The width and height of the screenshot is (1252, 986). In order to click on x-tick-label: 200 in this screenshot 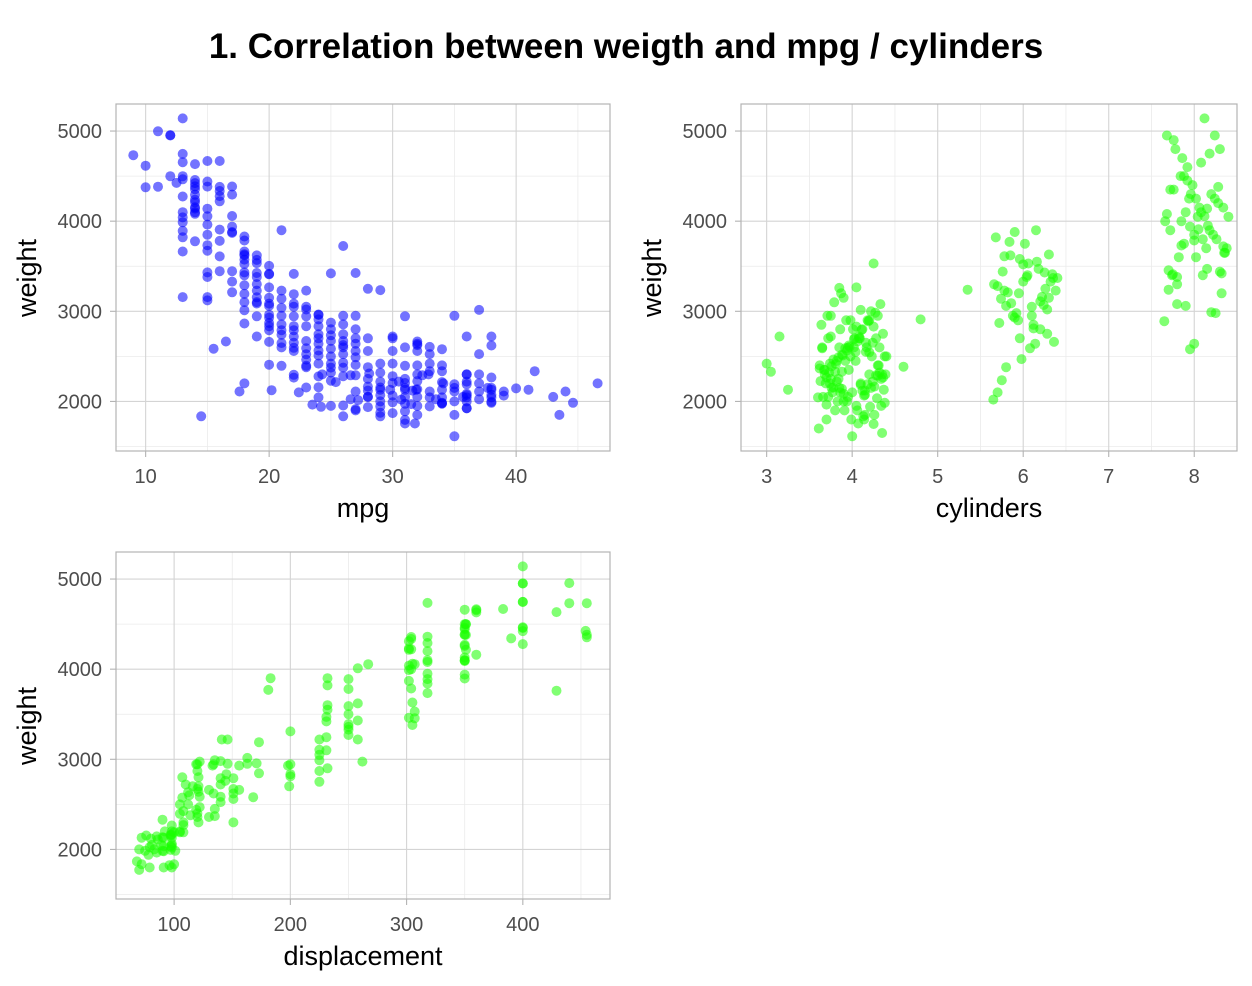, I will do `click(290, 925)`.